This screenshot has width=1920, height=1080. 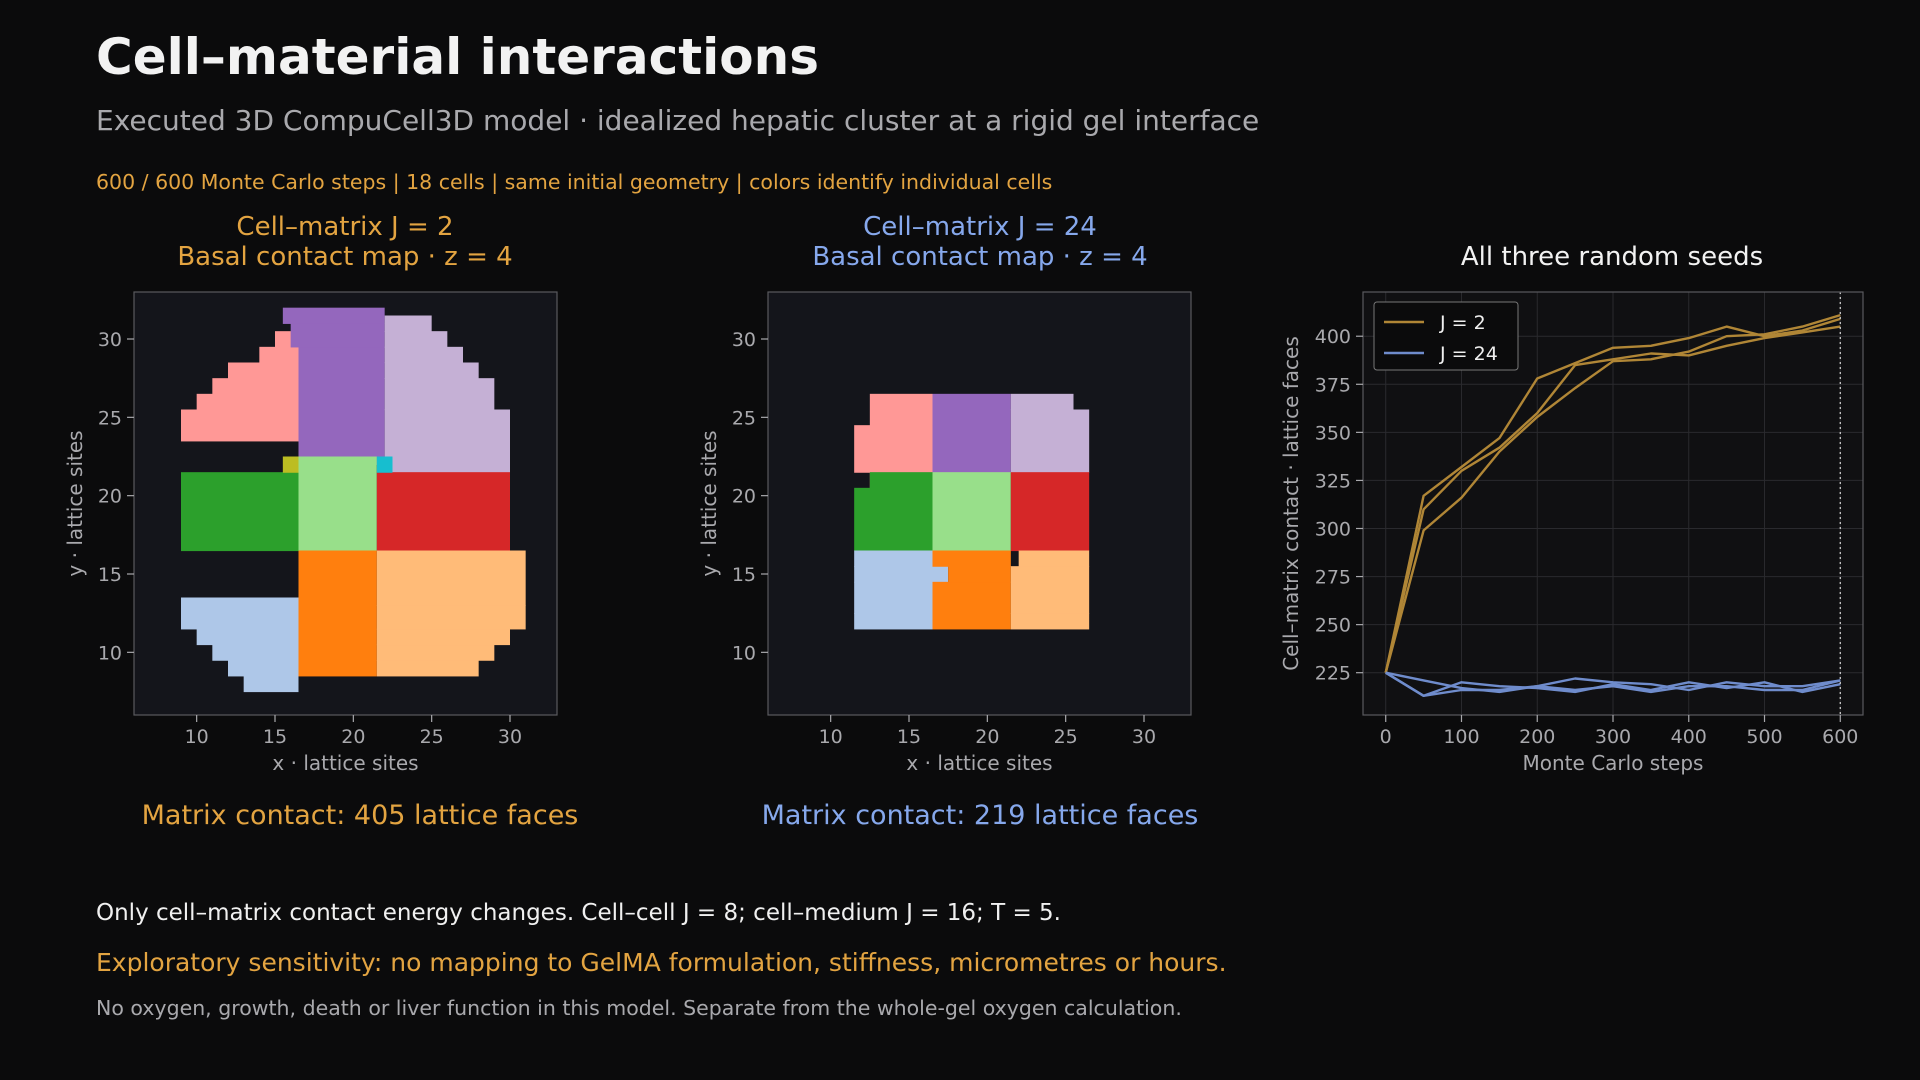 I want to click on x-tick-label: 400, so click(x=1689, y=737).